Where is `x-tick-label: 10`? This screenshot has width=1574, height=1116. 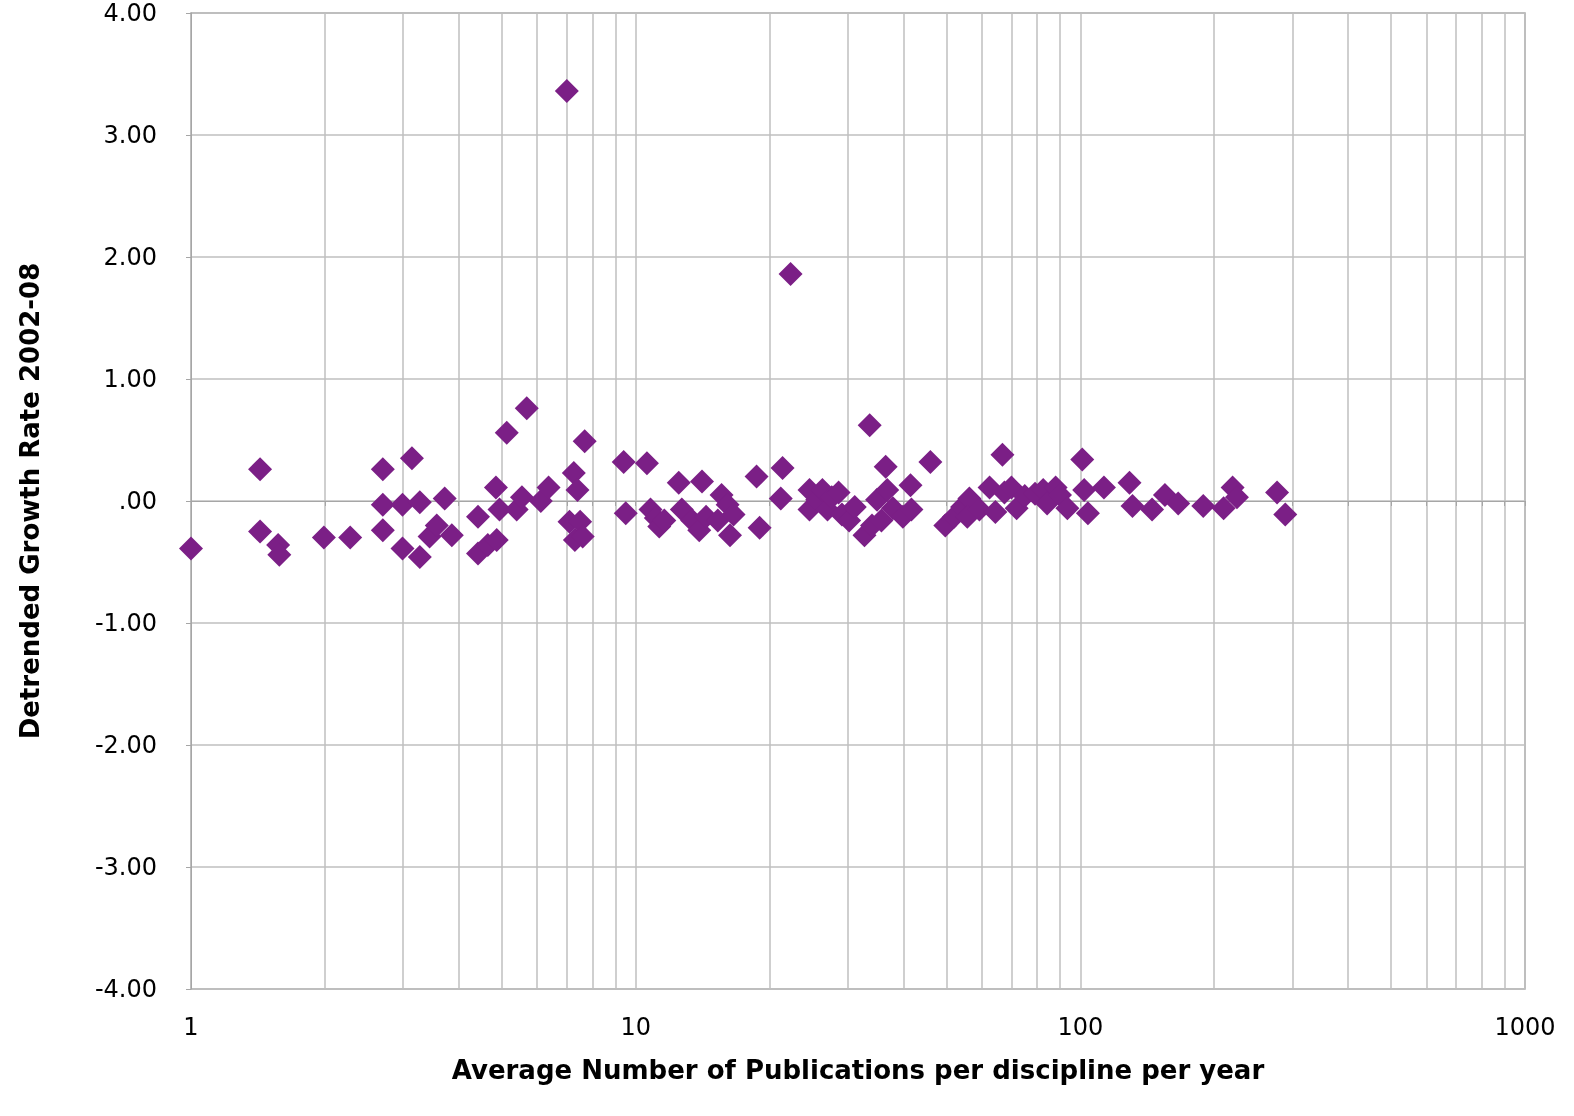 x-tick-label: 10 is located at coordinates (635, 1027).